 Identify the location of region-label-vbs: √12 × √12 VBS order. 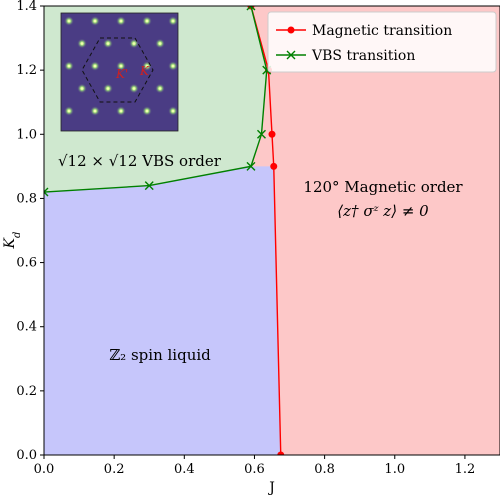
(140, 161).